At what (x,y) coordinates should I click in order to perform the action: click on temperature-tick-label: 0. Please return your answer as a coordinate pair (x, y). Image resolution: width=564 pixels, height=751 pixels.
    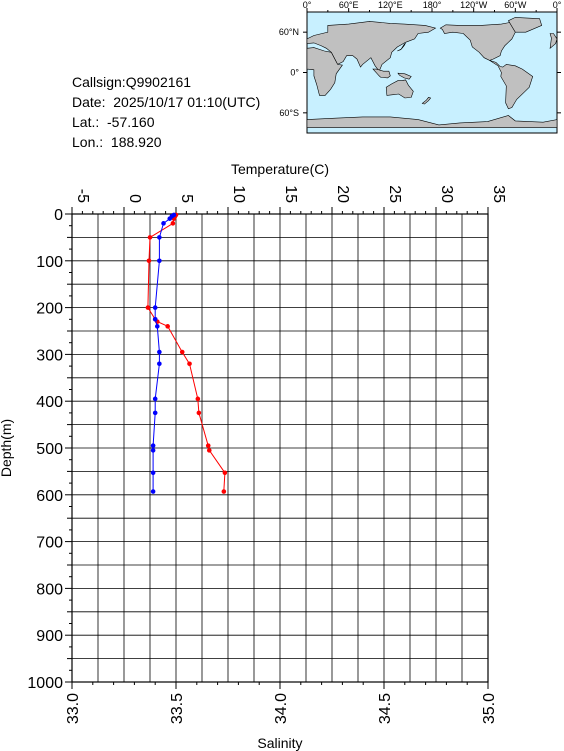
    Looking at the image, I should click on (134, 198).